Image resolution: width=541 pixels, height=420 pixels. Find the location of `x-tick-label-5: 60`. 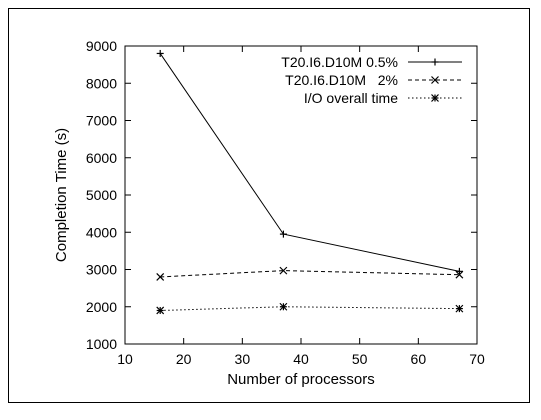

x-tick-label-5: 60 is located at coordinates (419, 359).